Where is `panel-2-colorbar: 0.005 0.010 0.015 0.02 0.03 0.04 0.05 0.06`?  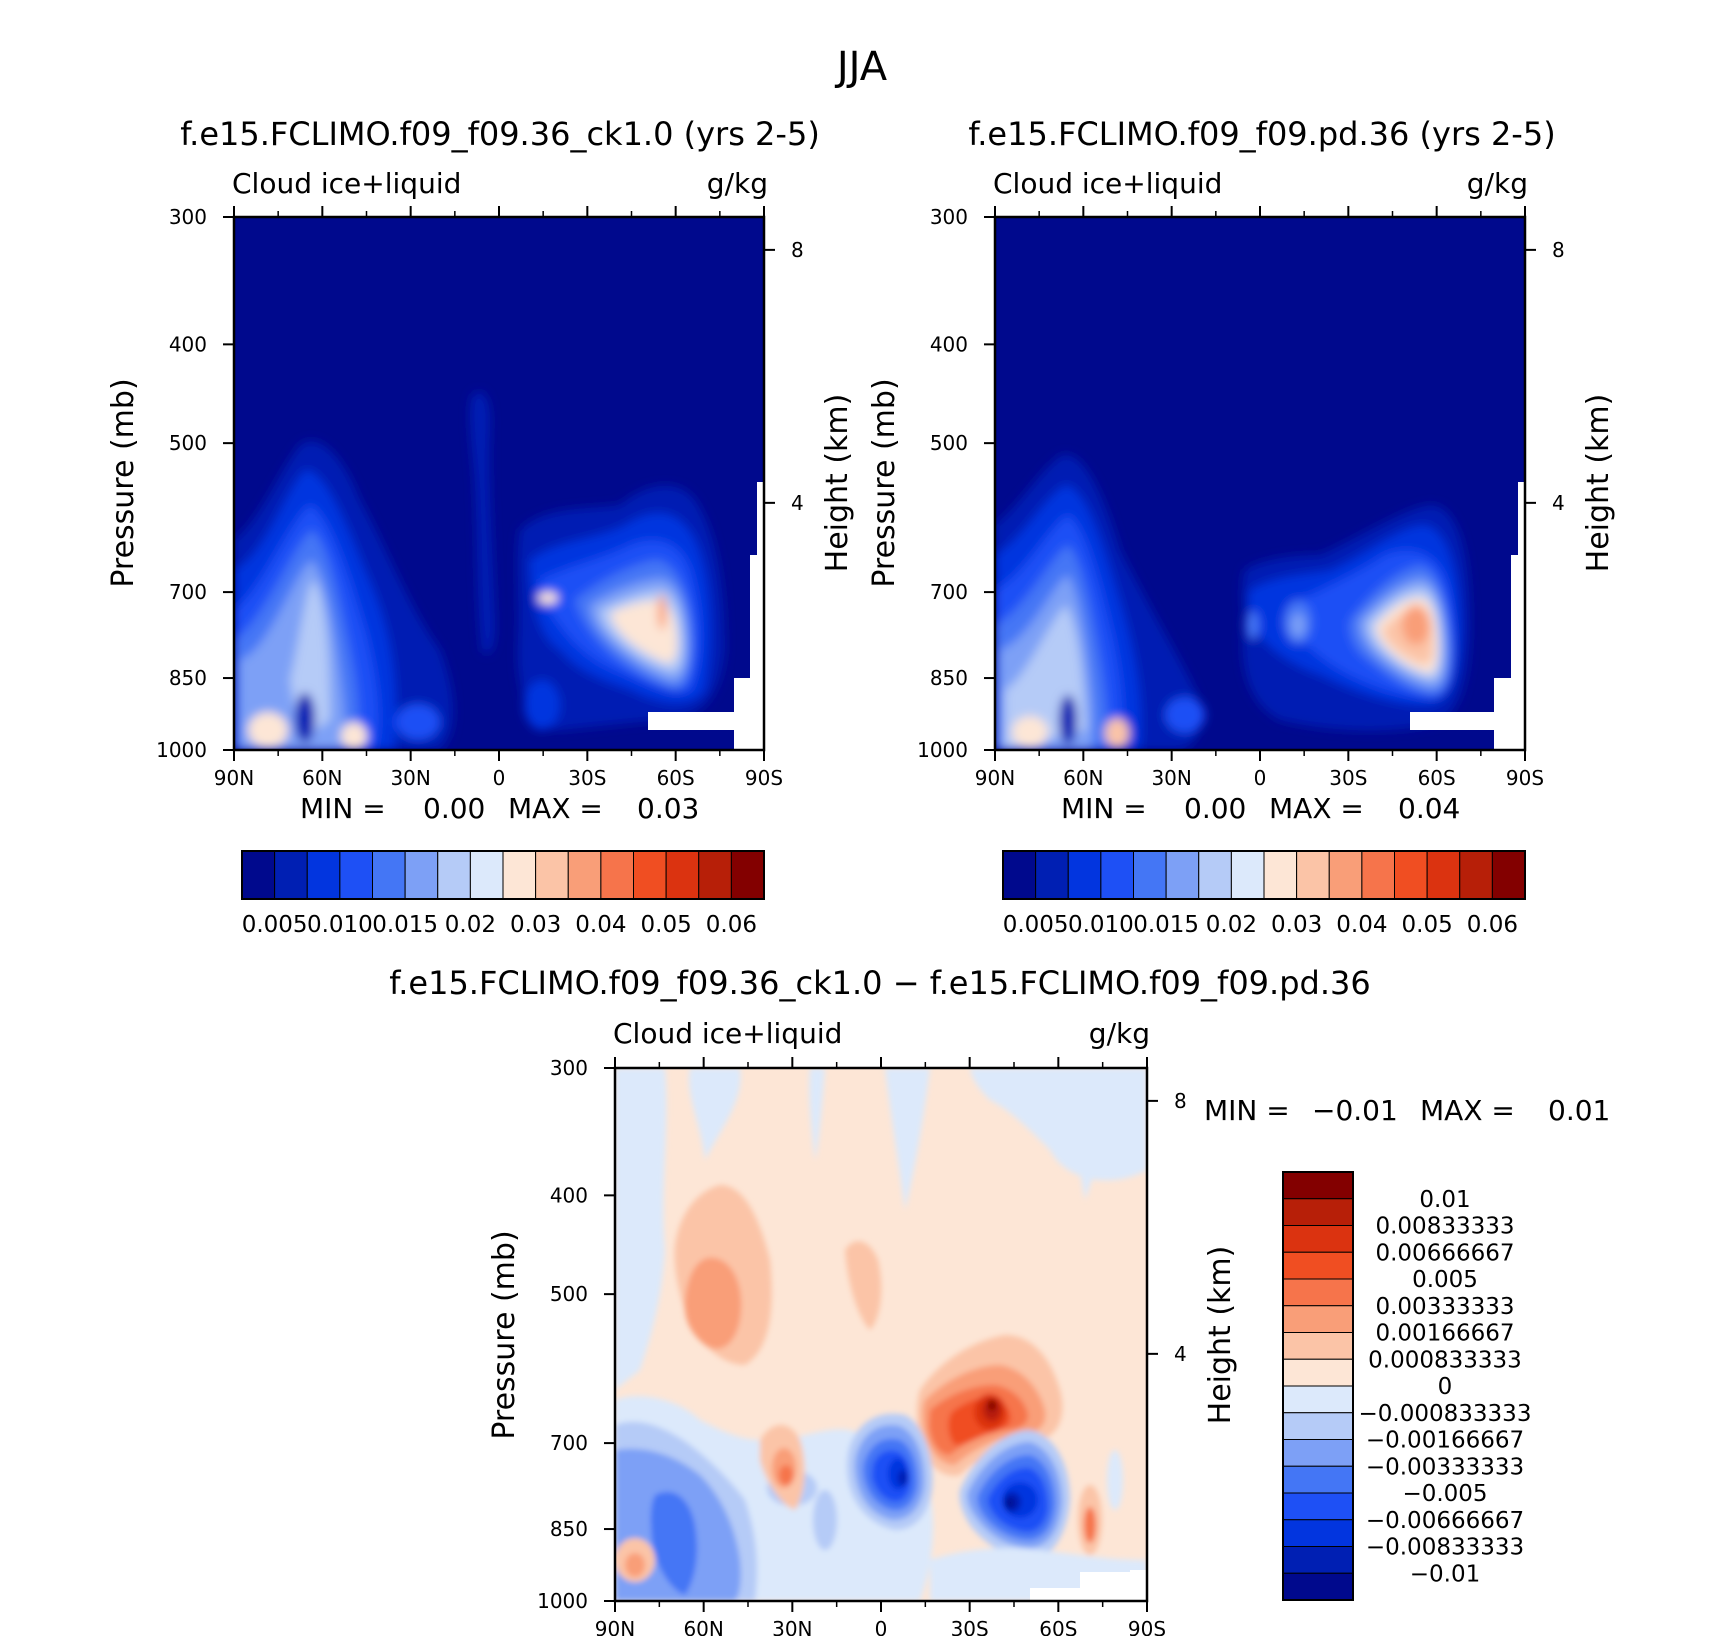 panel-2-colorbar: 0.005 0.010 0.015 0.02 0.03 0.04 0.05 0.06 is located at coordinates (1264, 894).